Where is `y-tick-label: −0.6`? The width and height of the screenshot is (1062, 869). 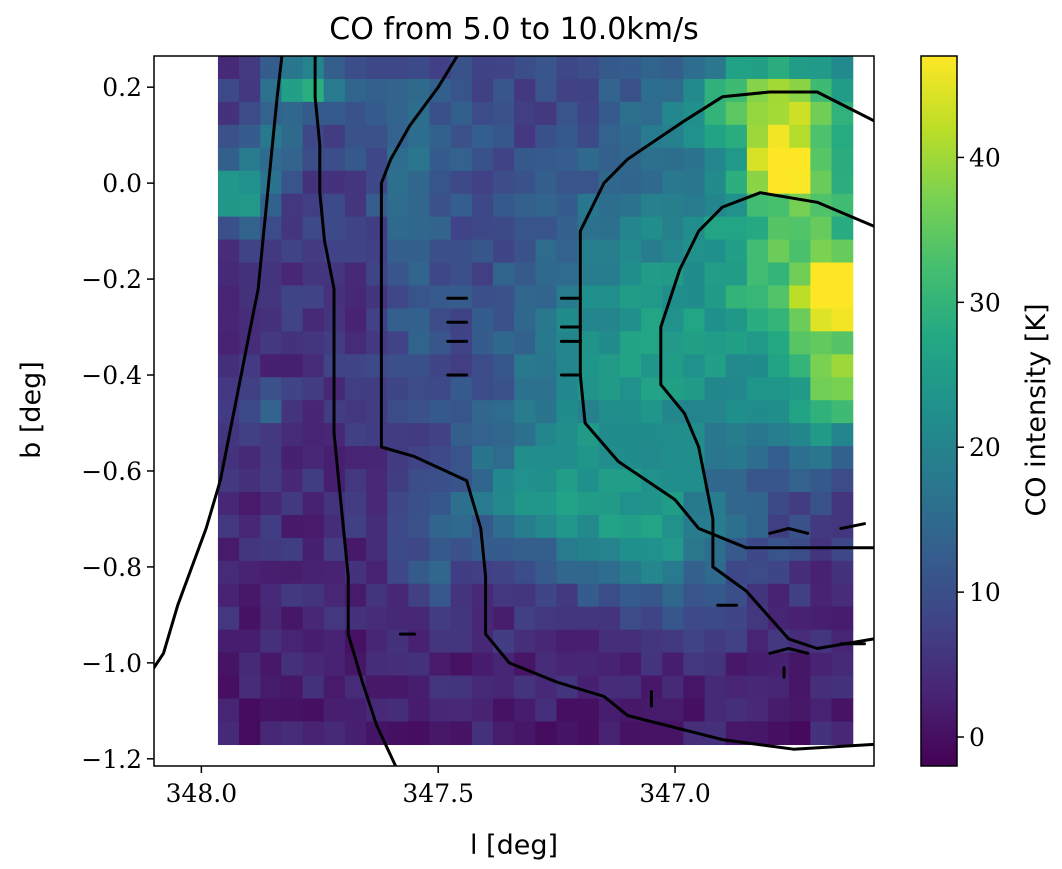 y-tick-label: −0.6 is located at coordinates (111, 471).